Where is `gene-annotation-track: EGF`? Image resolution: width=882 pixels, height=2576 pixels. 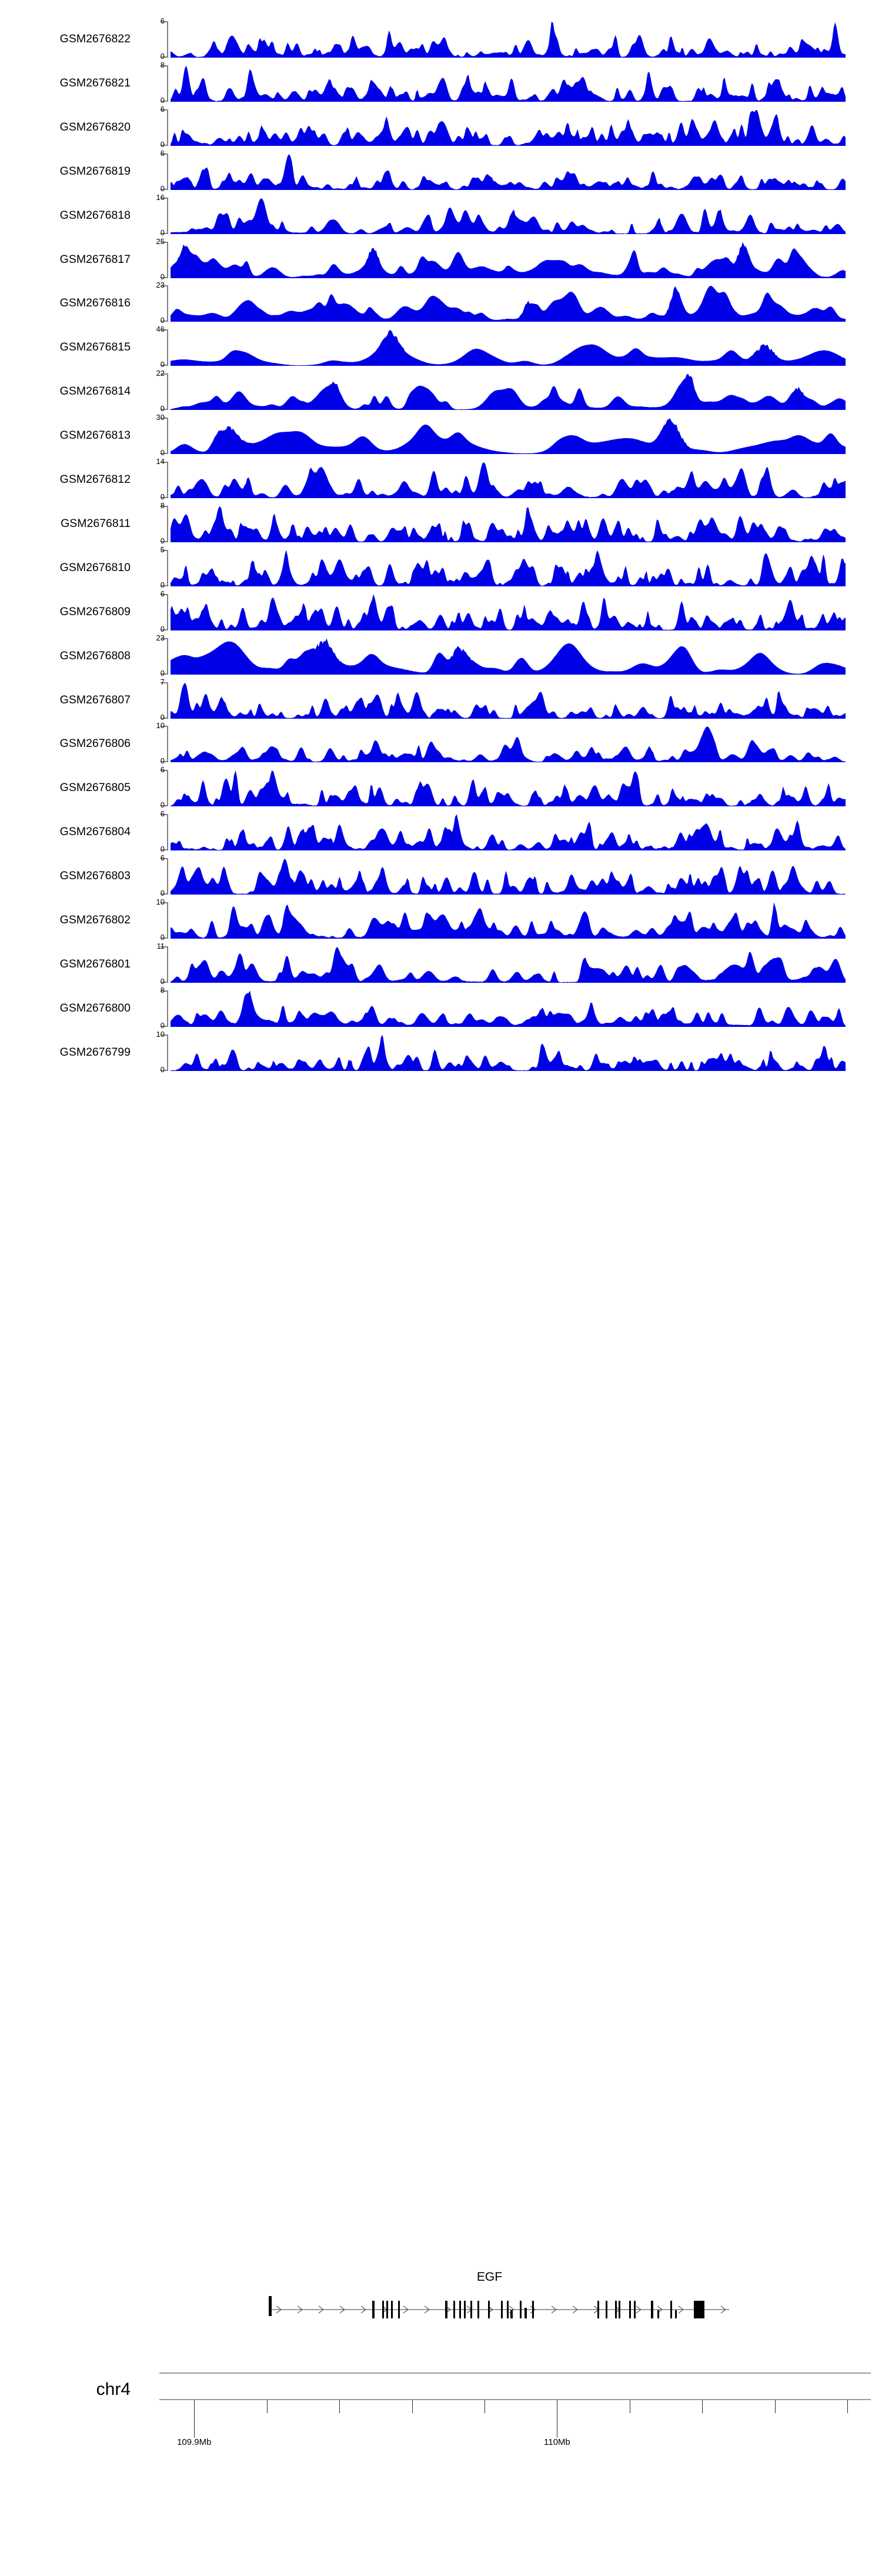 gene-annotation-track: EGF is located at coordinates (441, 2296).